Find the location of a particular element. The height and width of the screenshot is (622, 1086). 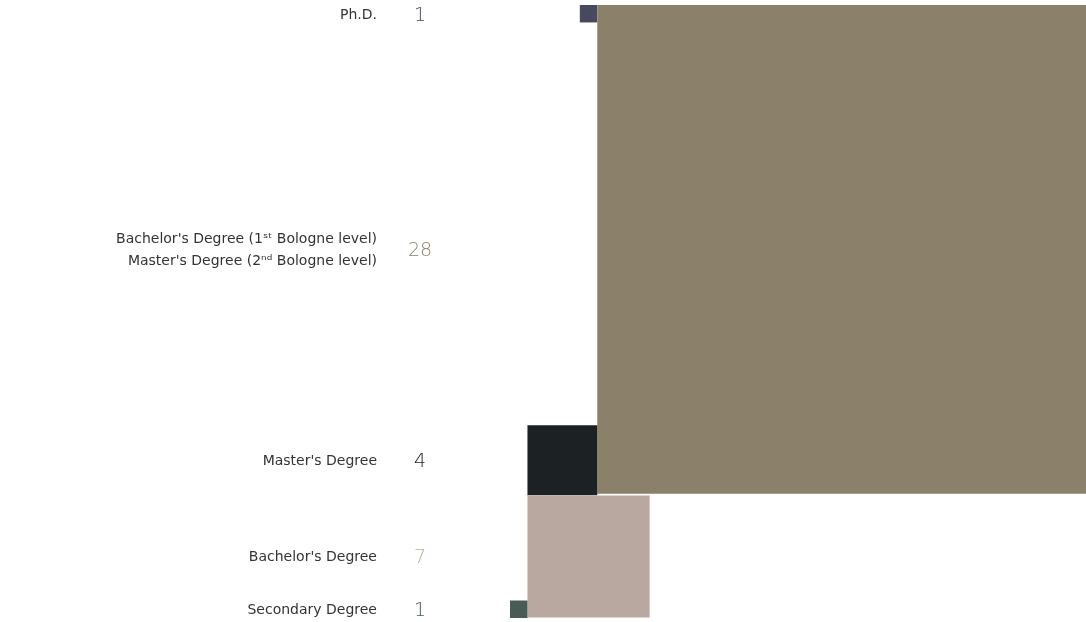

category-label: Master's Degree is located at coordinates (319, 460).